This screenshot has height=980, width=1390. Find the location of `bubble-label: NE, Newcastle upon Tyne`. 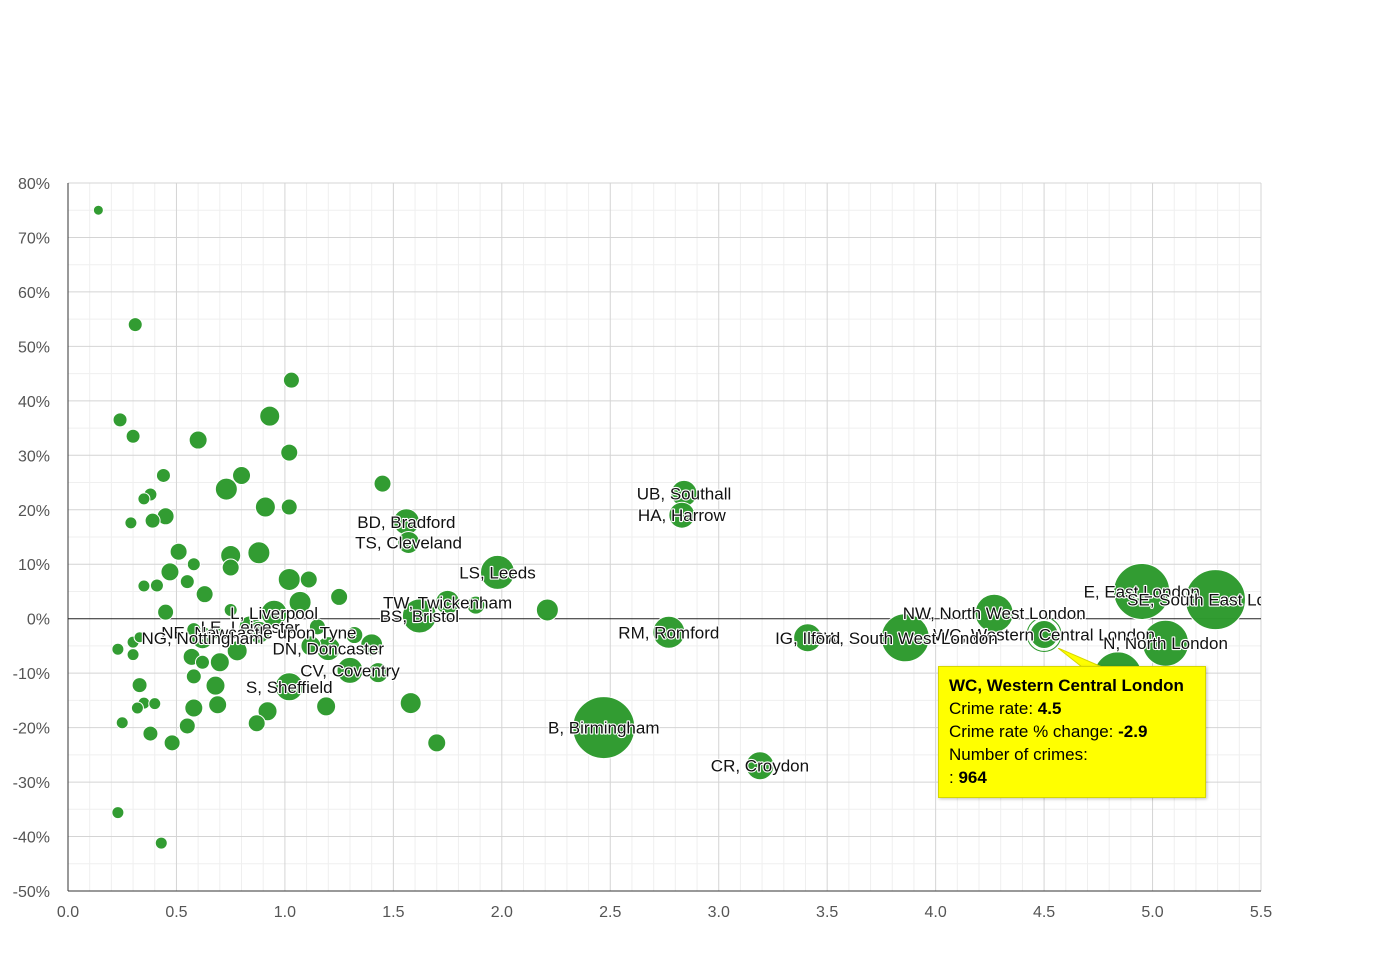

bubble-label: NE, Newcastle upon Tyne is located at coordinates (258, 632).